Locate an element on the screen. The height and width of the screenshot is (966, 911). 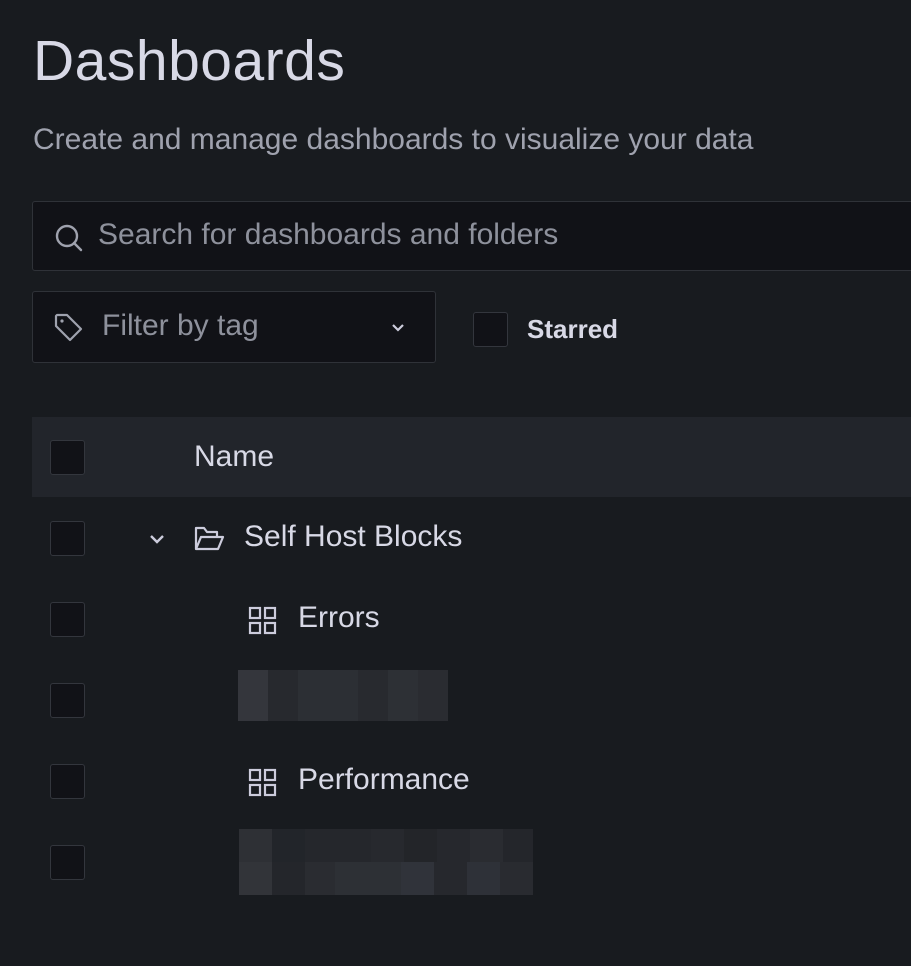
dashboard-name: Errors is located at coordinates (339, 617).